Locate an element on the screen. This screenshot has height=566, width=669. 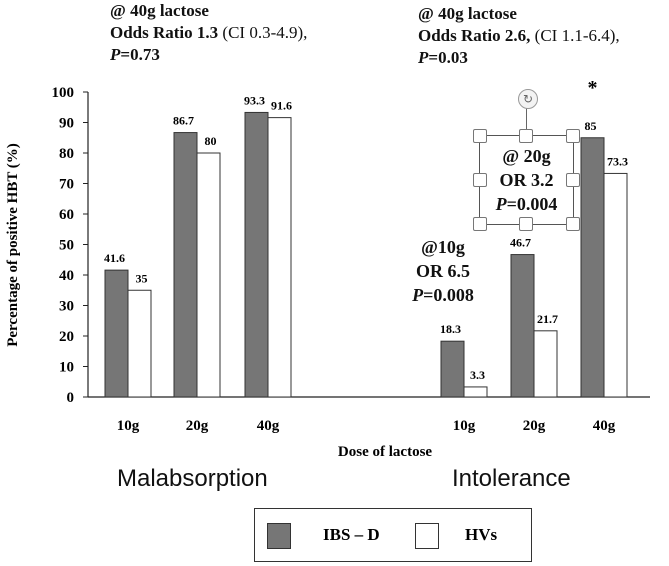
intolerance-20g-annotation: @ 20g OR 3.2 P=0.004 is located at coordinates (526, 180).